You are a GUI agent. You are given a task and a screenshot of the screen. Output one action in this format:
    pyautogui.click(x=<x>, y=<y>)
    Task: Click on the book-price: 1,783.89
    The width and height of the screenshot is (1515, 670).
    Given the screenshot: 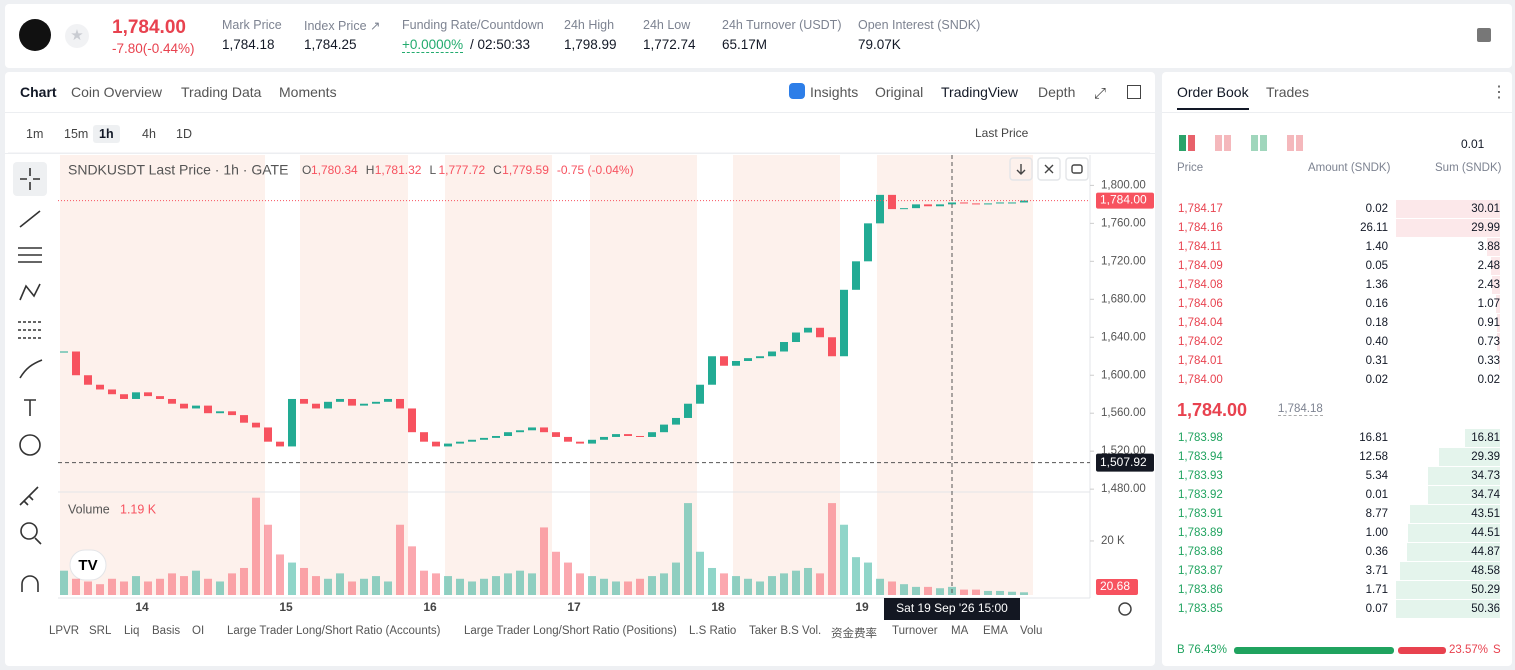 What is the action you would take?
    pyautogui.click(x=1200, y=533)
    